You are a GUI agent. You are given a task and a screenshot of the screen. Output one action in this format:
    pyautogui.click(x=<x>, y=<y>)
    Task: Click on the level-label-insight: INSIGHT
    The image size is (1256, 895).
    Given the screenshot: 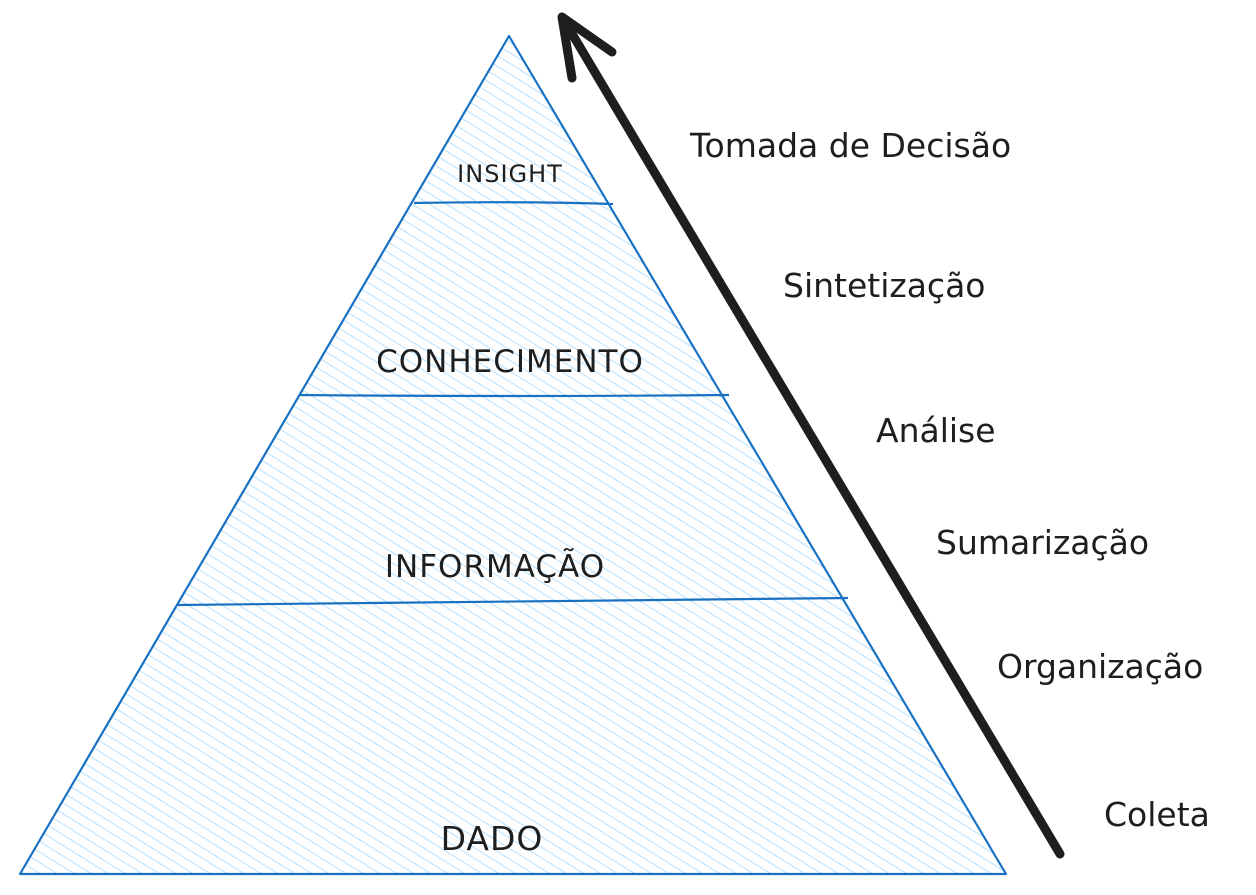 What is the action you would take?
    pyautogui.click(x=510, y=174)
    